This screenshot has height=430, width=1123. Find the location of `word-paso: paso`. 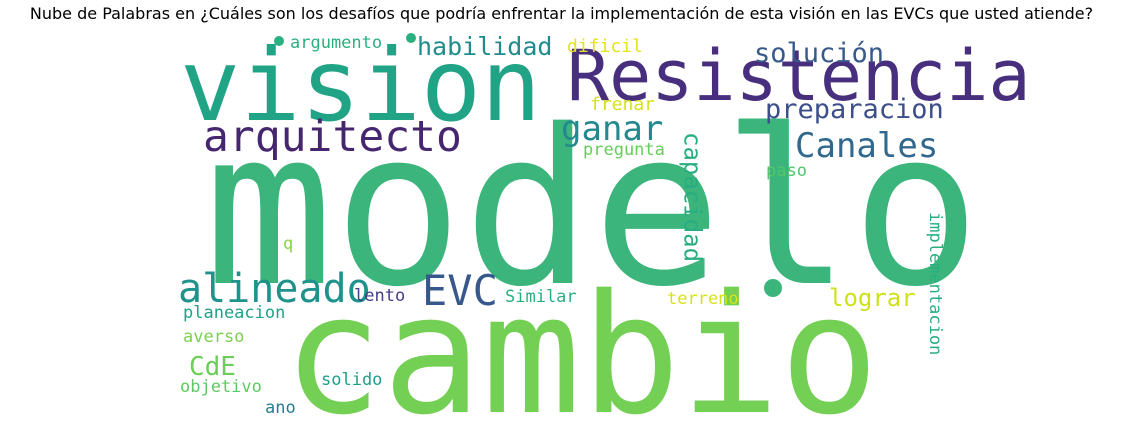

word-paso: paso is located at coordinates (786, 171).